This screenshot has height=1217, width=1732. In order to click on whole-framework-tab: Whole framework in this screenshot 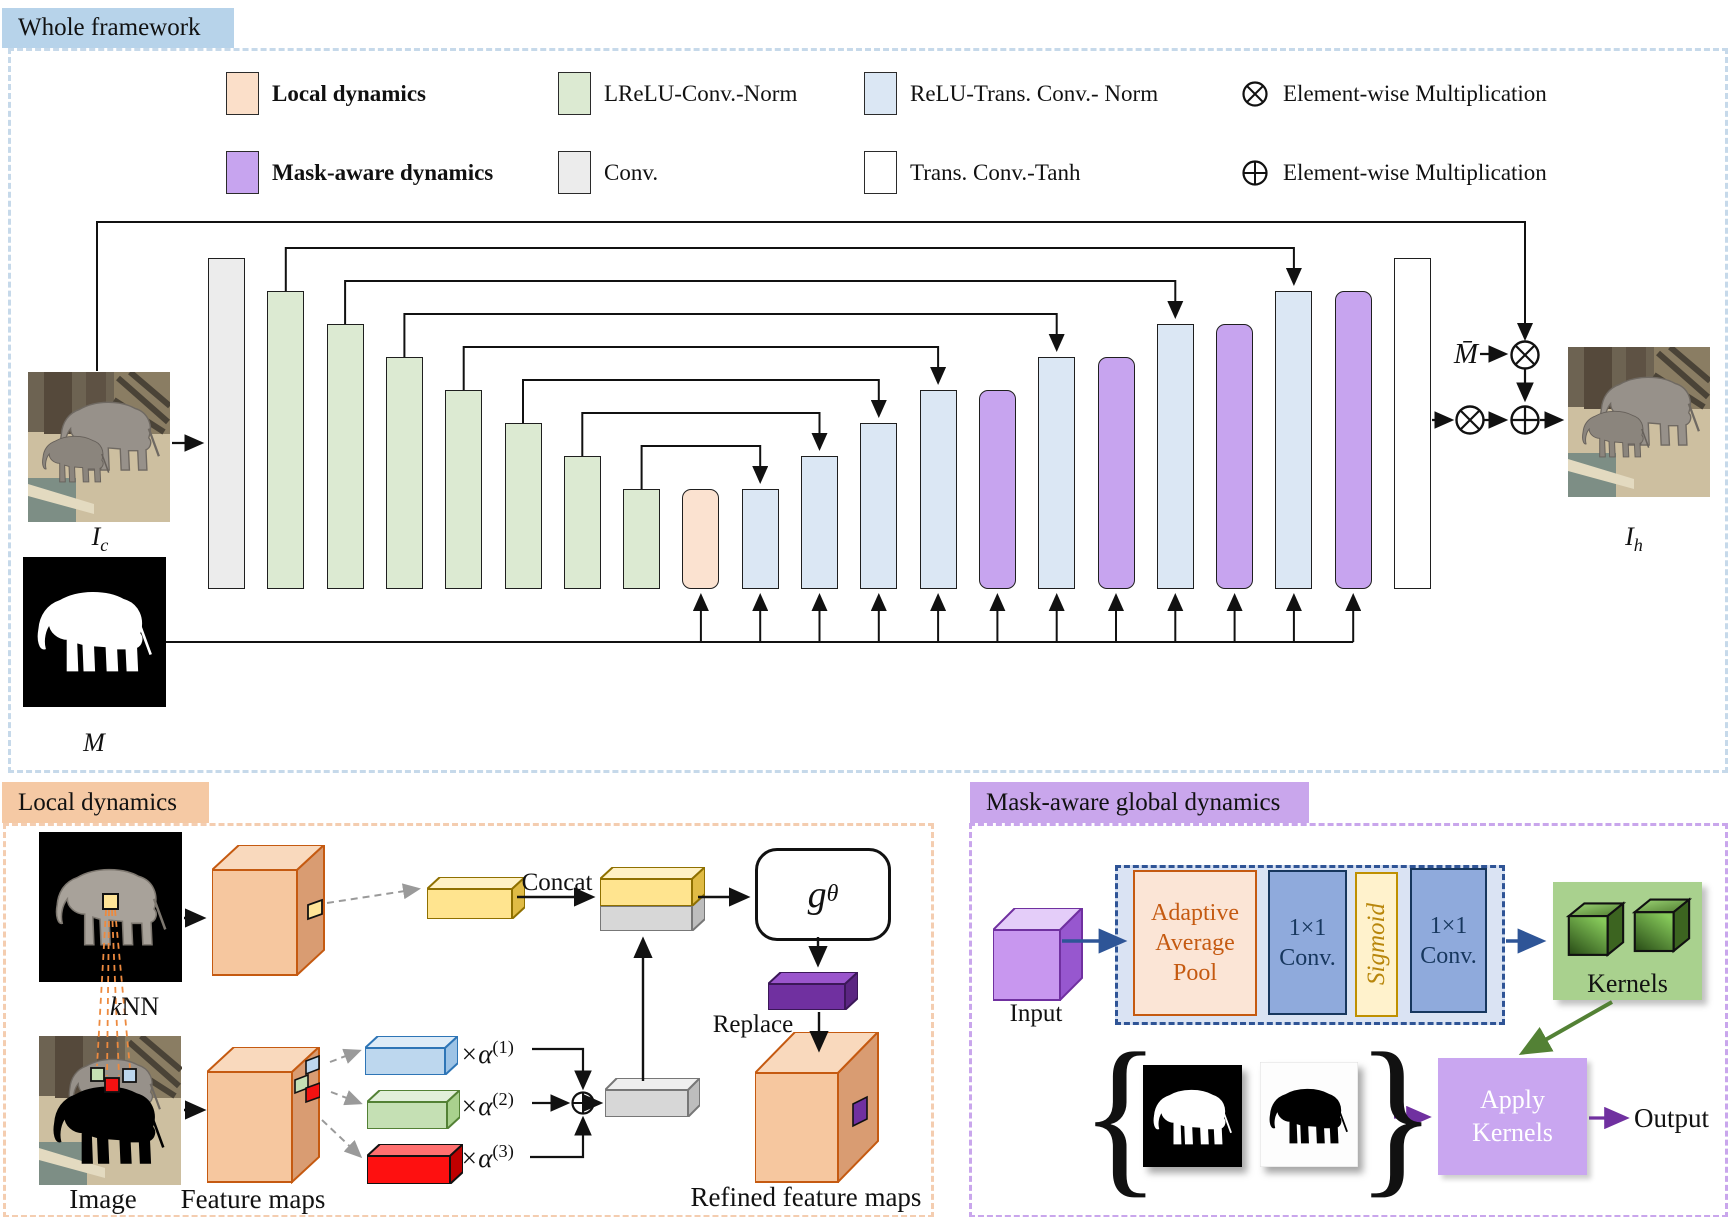, I will do `click(118, 28)`.